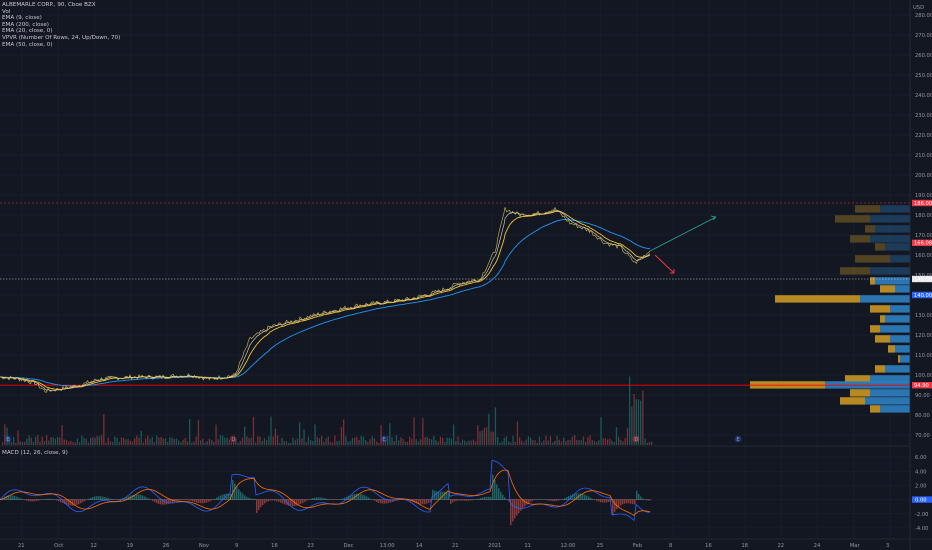  What do you see at coordinates (781, 546) in the screenshot?
I see `time-tick-label: 22` at bounding box center [781, 546].